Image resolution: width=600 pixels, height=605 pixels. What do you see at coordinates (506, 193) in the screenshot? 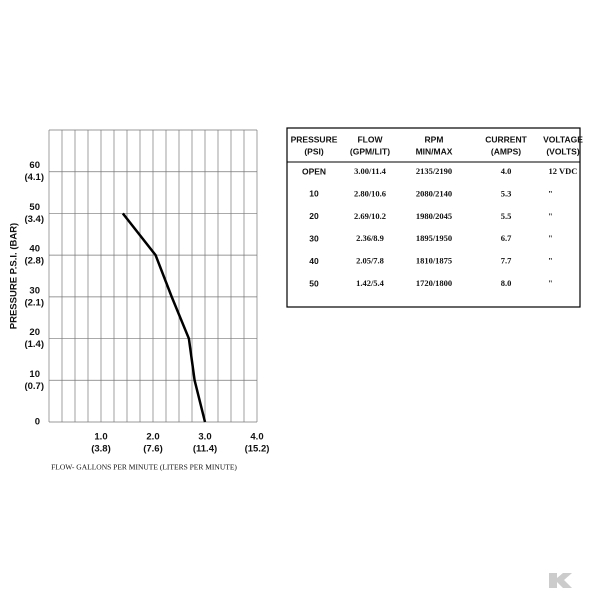
I see `table-cell: 5.3` at bounding box center [506, 193].